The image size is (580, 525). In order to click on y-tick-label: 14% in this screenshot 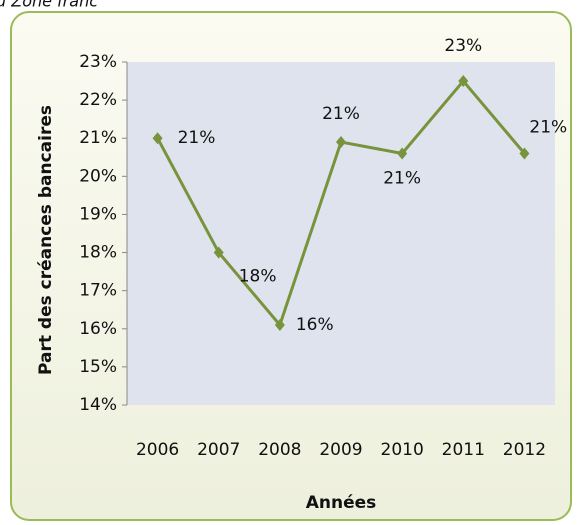, I will do `click(98, 405)`.